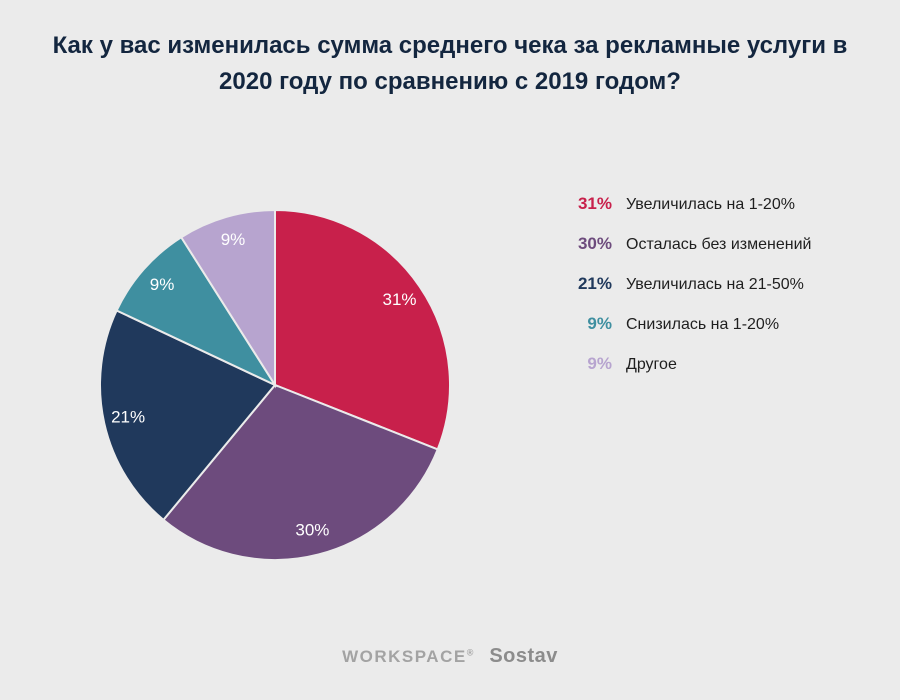  Describe the element at coordinates (523, 656) in the screenshot. I see `sostav-logo: Sostav` at that location.